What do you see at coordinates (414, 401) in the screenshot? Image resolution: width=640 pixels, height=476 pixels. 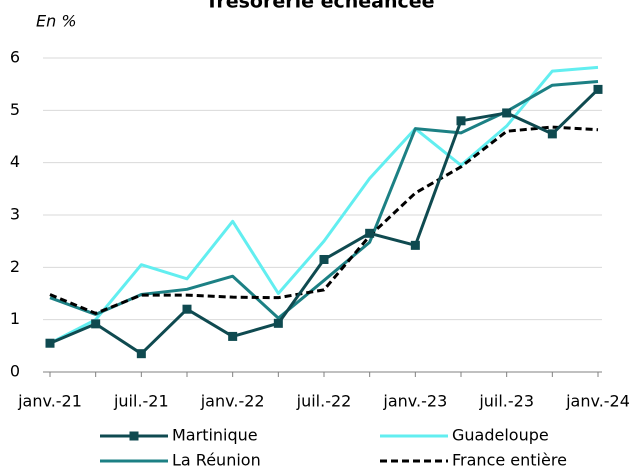 I see `x-tick-label: janv.-23` at bounding box center [414, 401].